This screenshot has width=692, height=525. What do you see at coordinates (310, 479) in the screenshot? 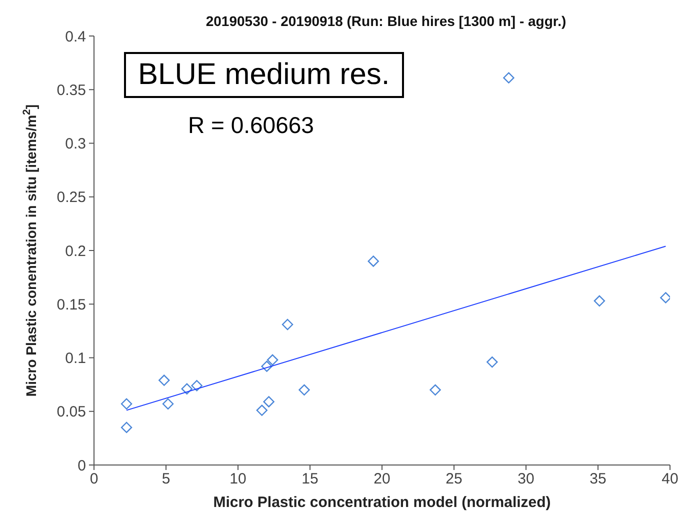
I see `x-tick-label: 15` at bounding box center [310, 479].